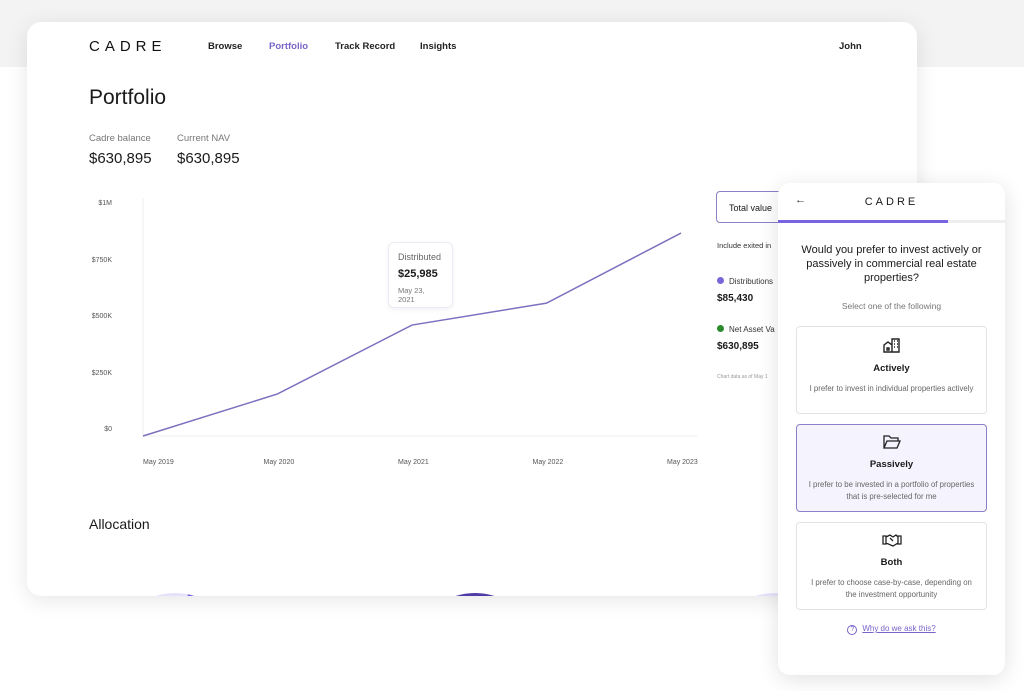  I want to click on cadre-logo: CADRE, so click(128, 46).